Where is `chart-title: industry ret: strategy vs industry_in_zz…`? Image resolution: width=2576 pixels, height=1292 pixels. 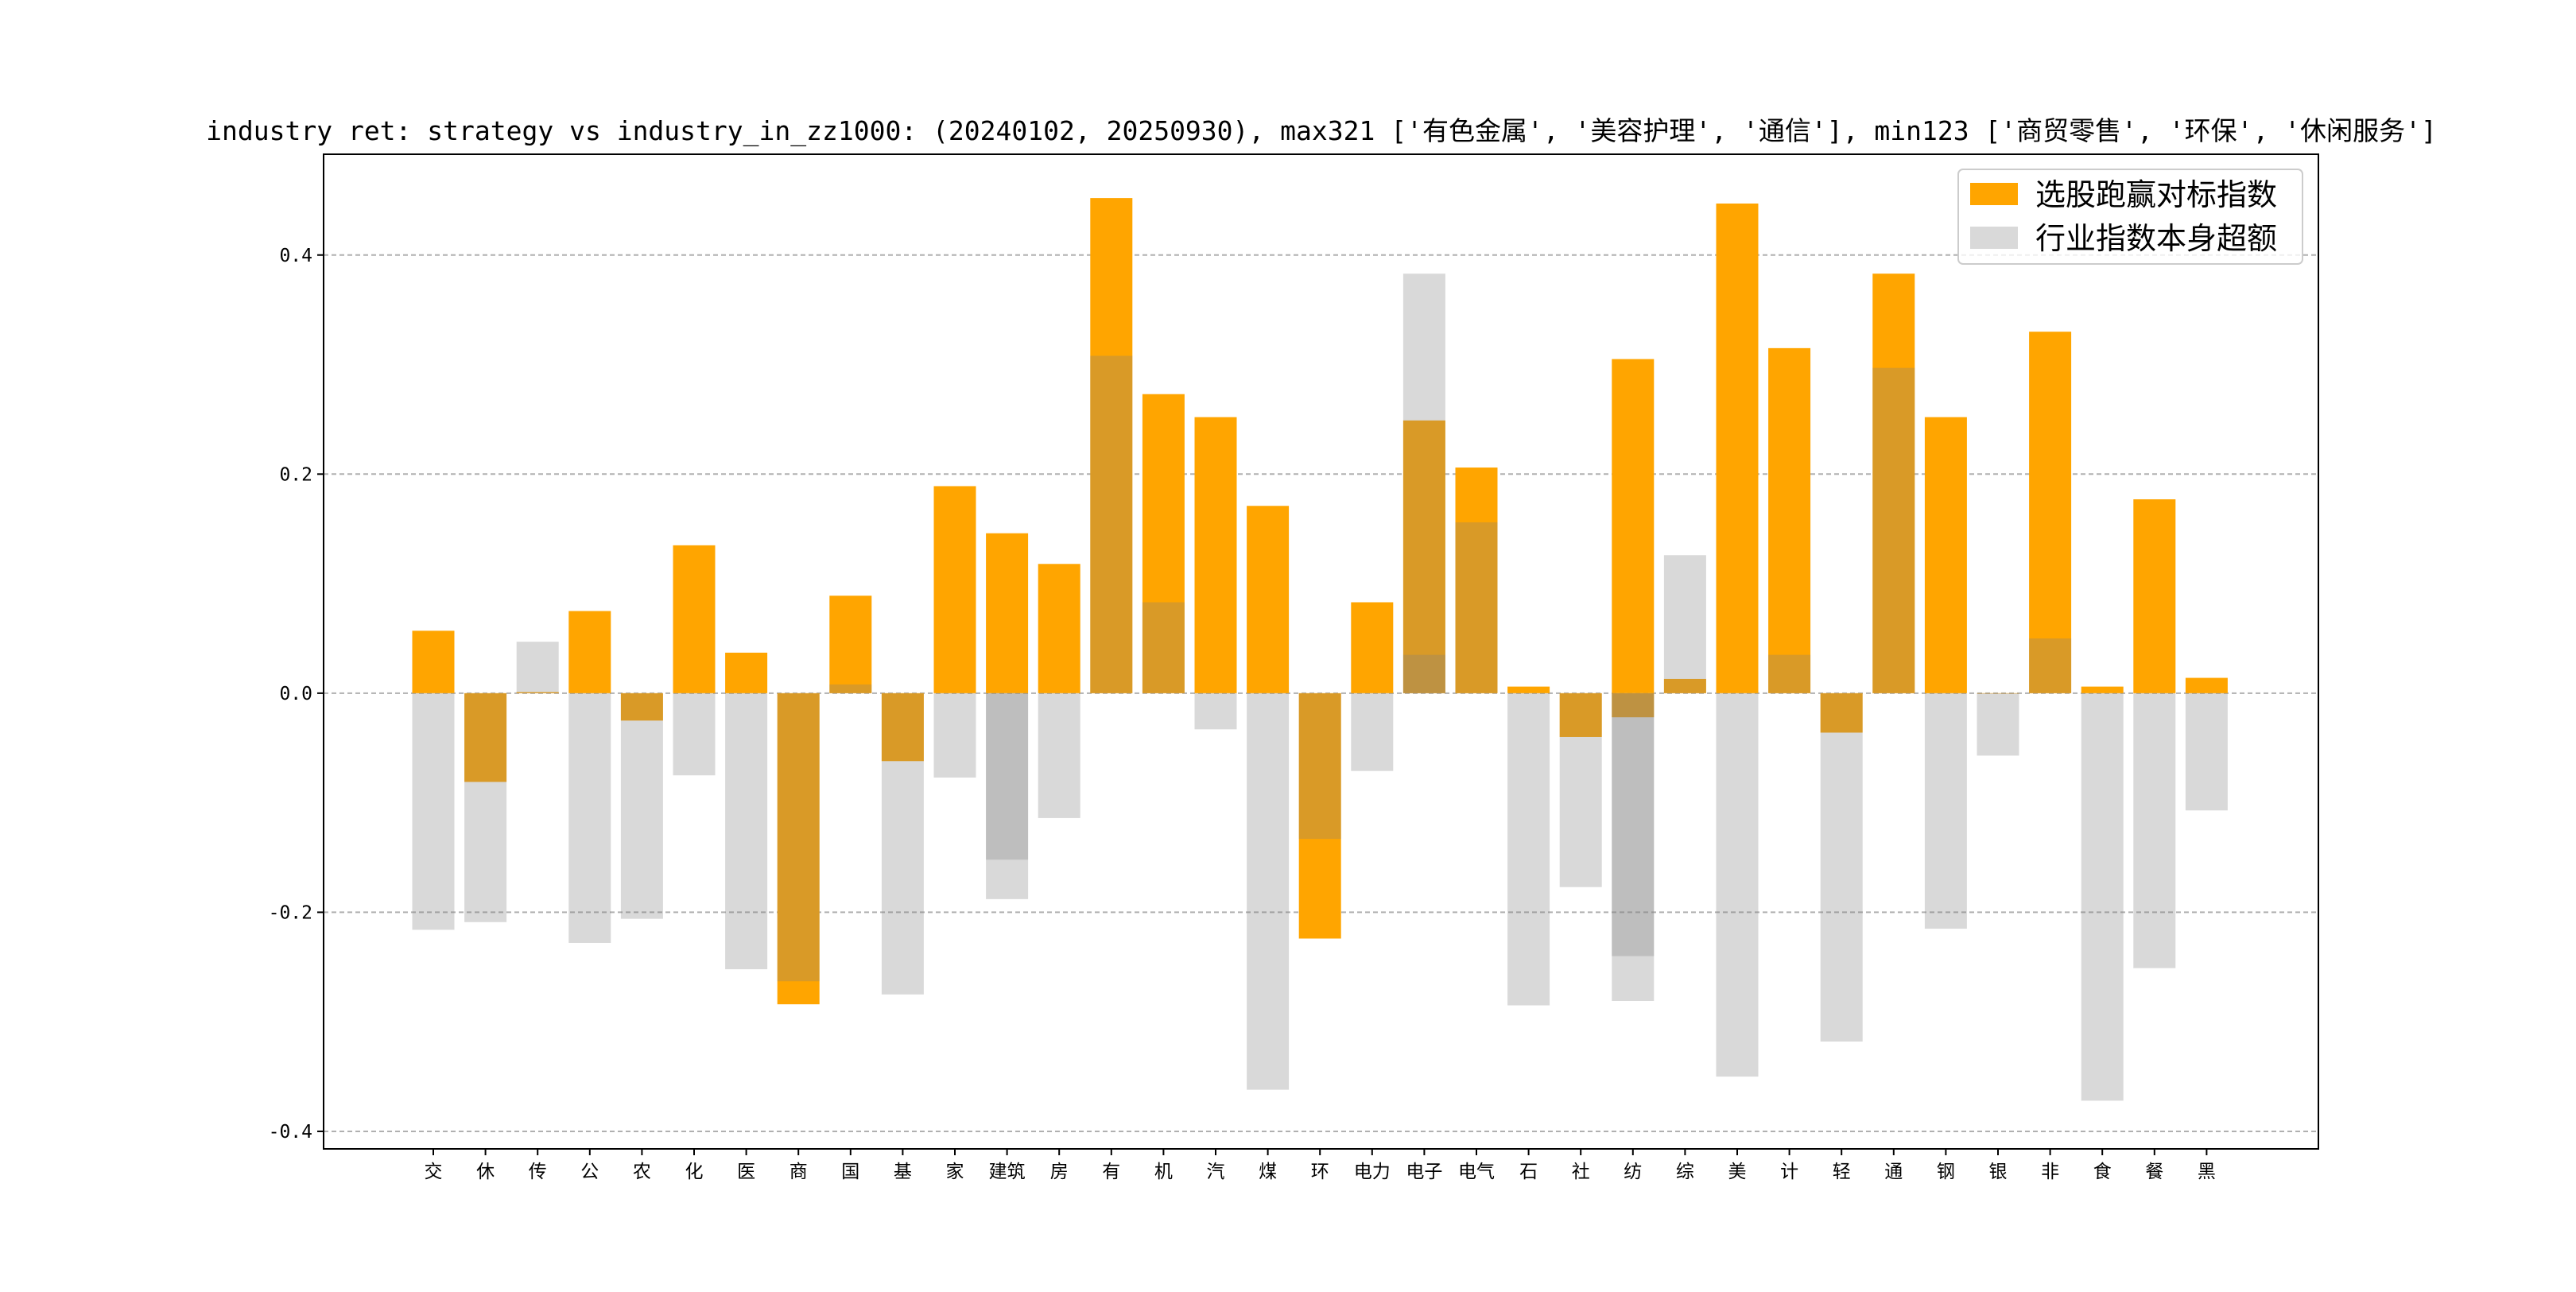
chart-title: industry ret: strategy vs industry_in_zz… is located at coordinates (1322, 131).